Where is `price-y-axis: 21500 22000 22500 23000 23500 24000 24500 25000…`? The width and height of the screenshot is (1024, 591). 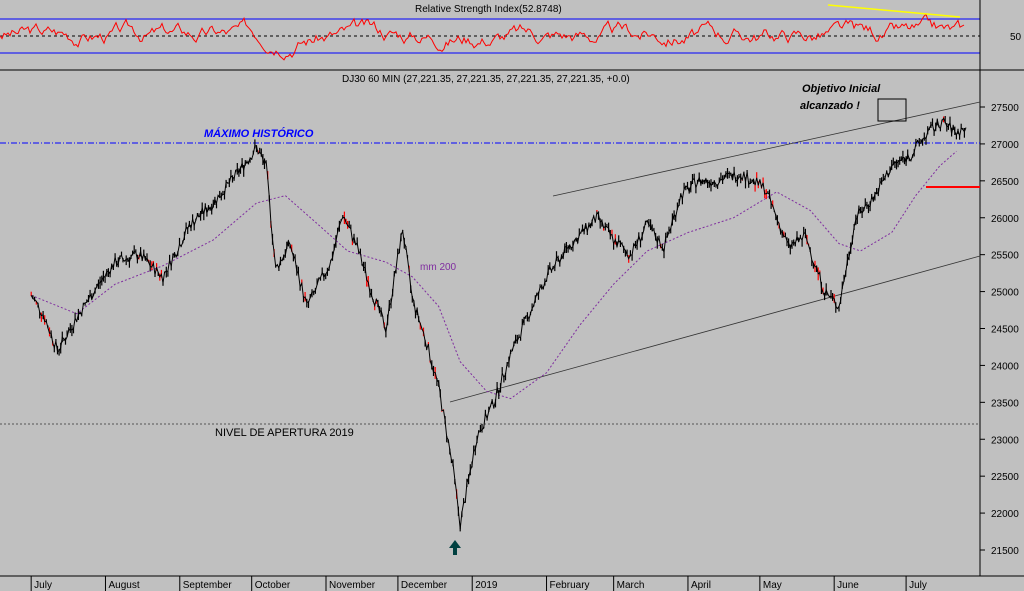
price-y-axis: 21500 22000 22500 23000 23500 24000 24500 25000… is located at coordinates (999, 330).